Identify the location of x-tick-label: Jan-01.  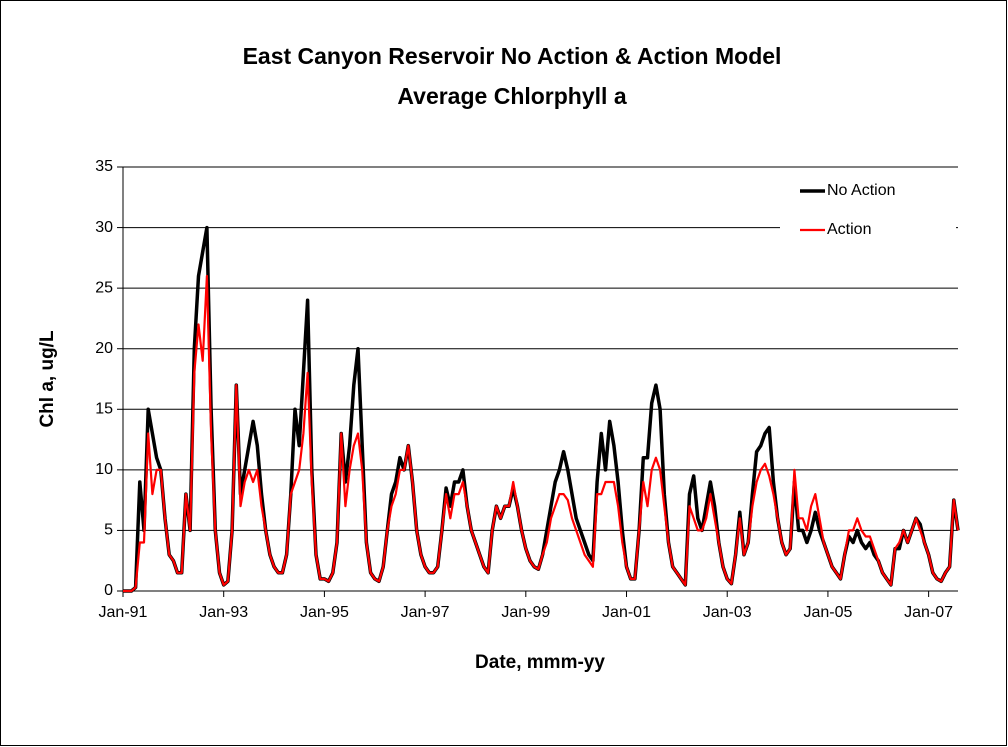
(626, 612).